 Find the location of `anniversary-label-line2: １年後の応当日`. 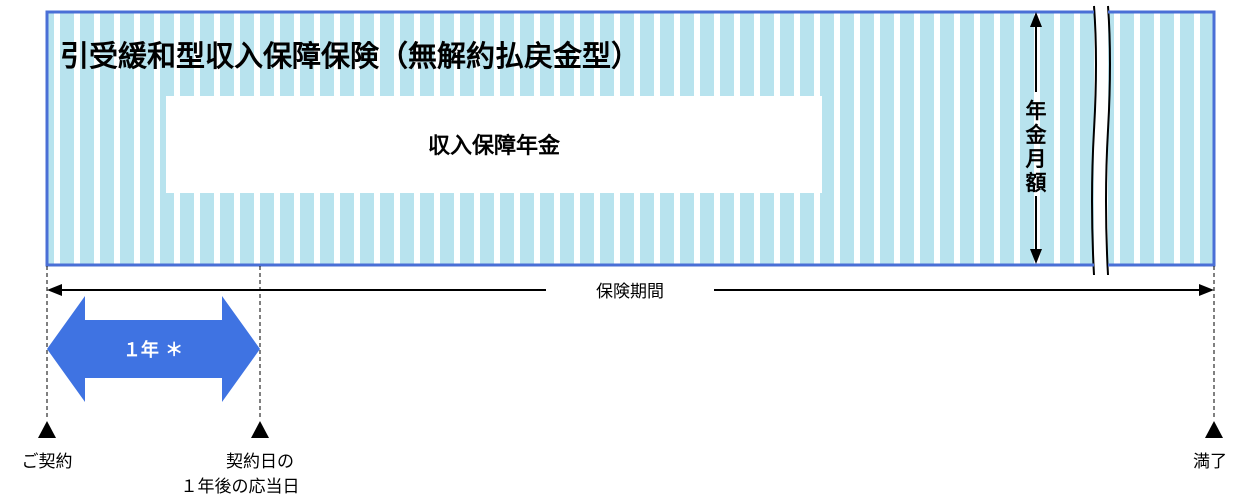

anniversary-label-line2: １年後の応当日 is located at coordinates (240, 487).